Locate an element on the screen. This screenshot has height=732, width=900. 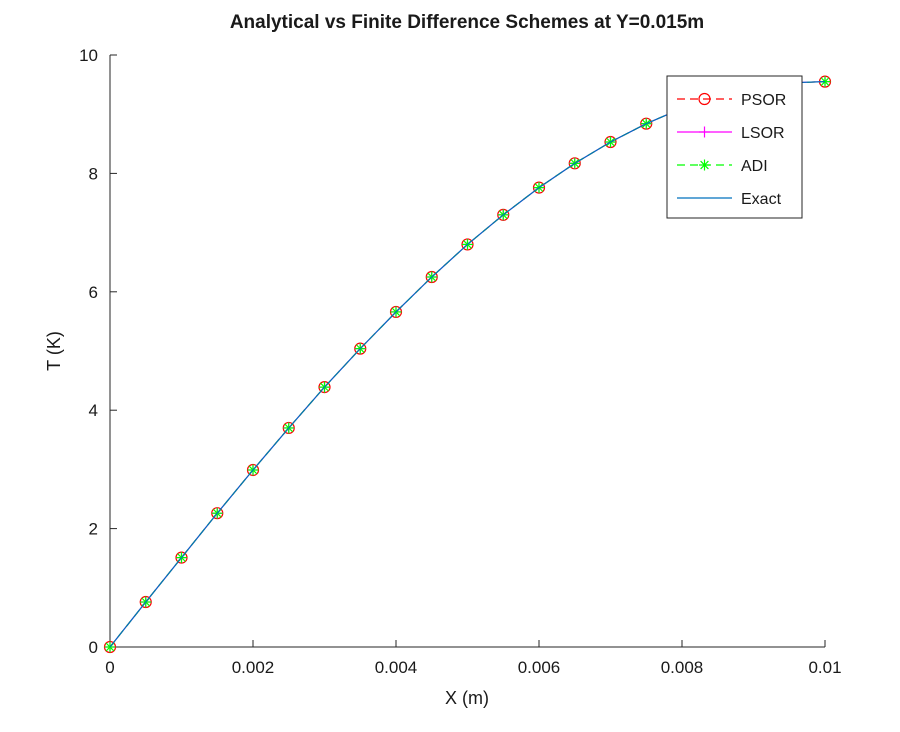
legend-item-adi: ADI is located at coordinates (722, 166).